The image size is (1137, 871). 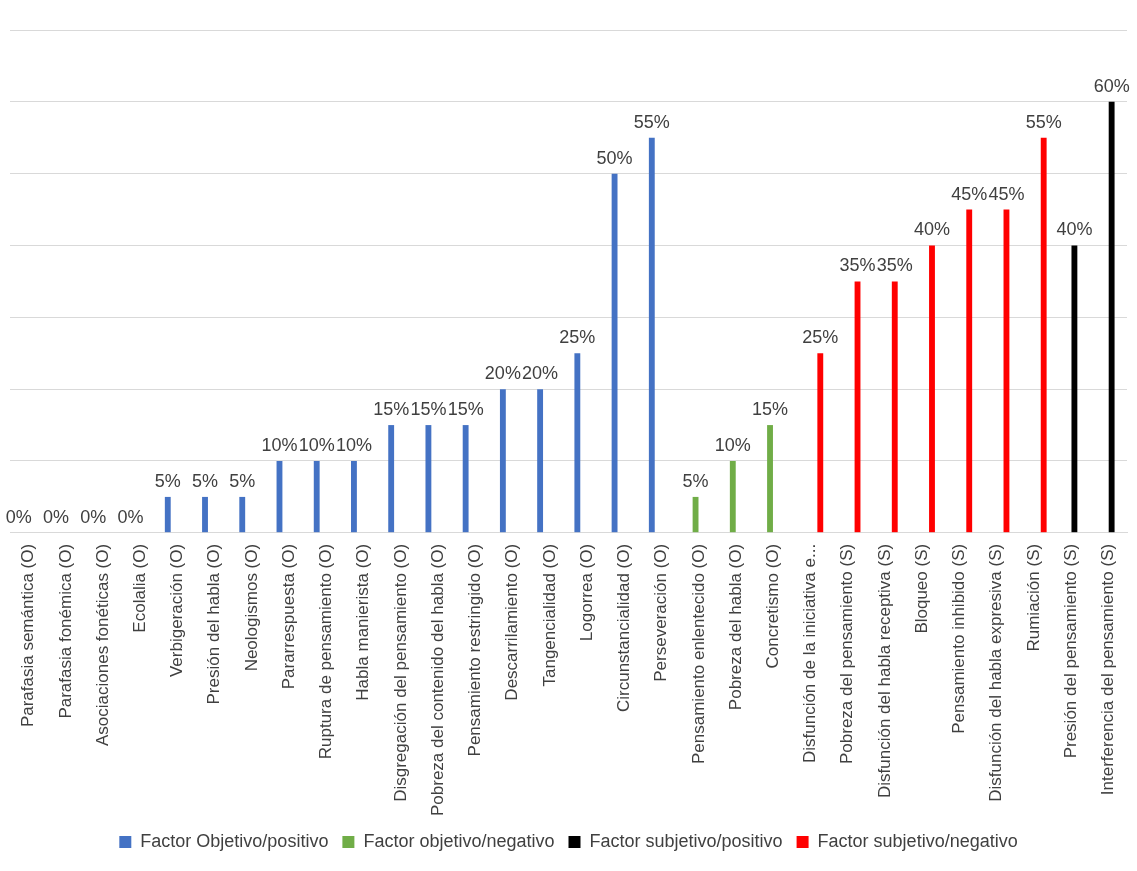 I want to click on data-label: 60%, so click(x=1111, y=85).